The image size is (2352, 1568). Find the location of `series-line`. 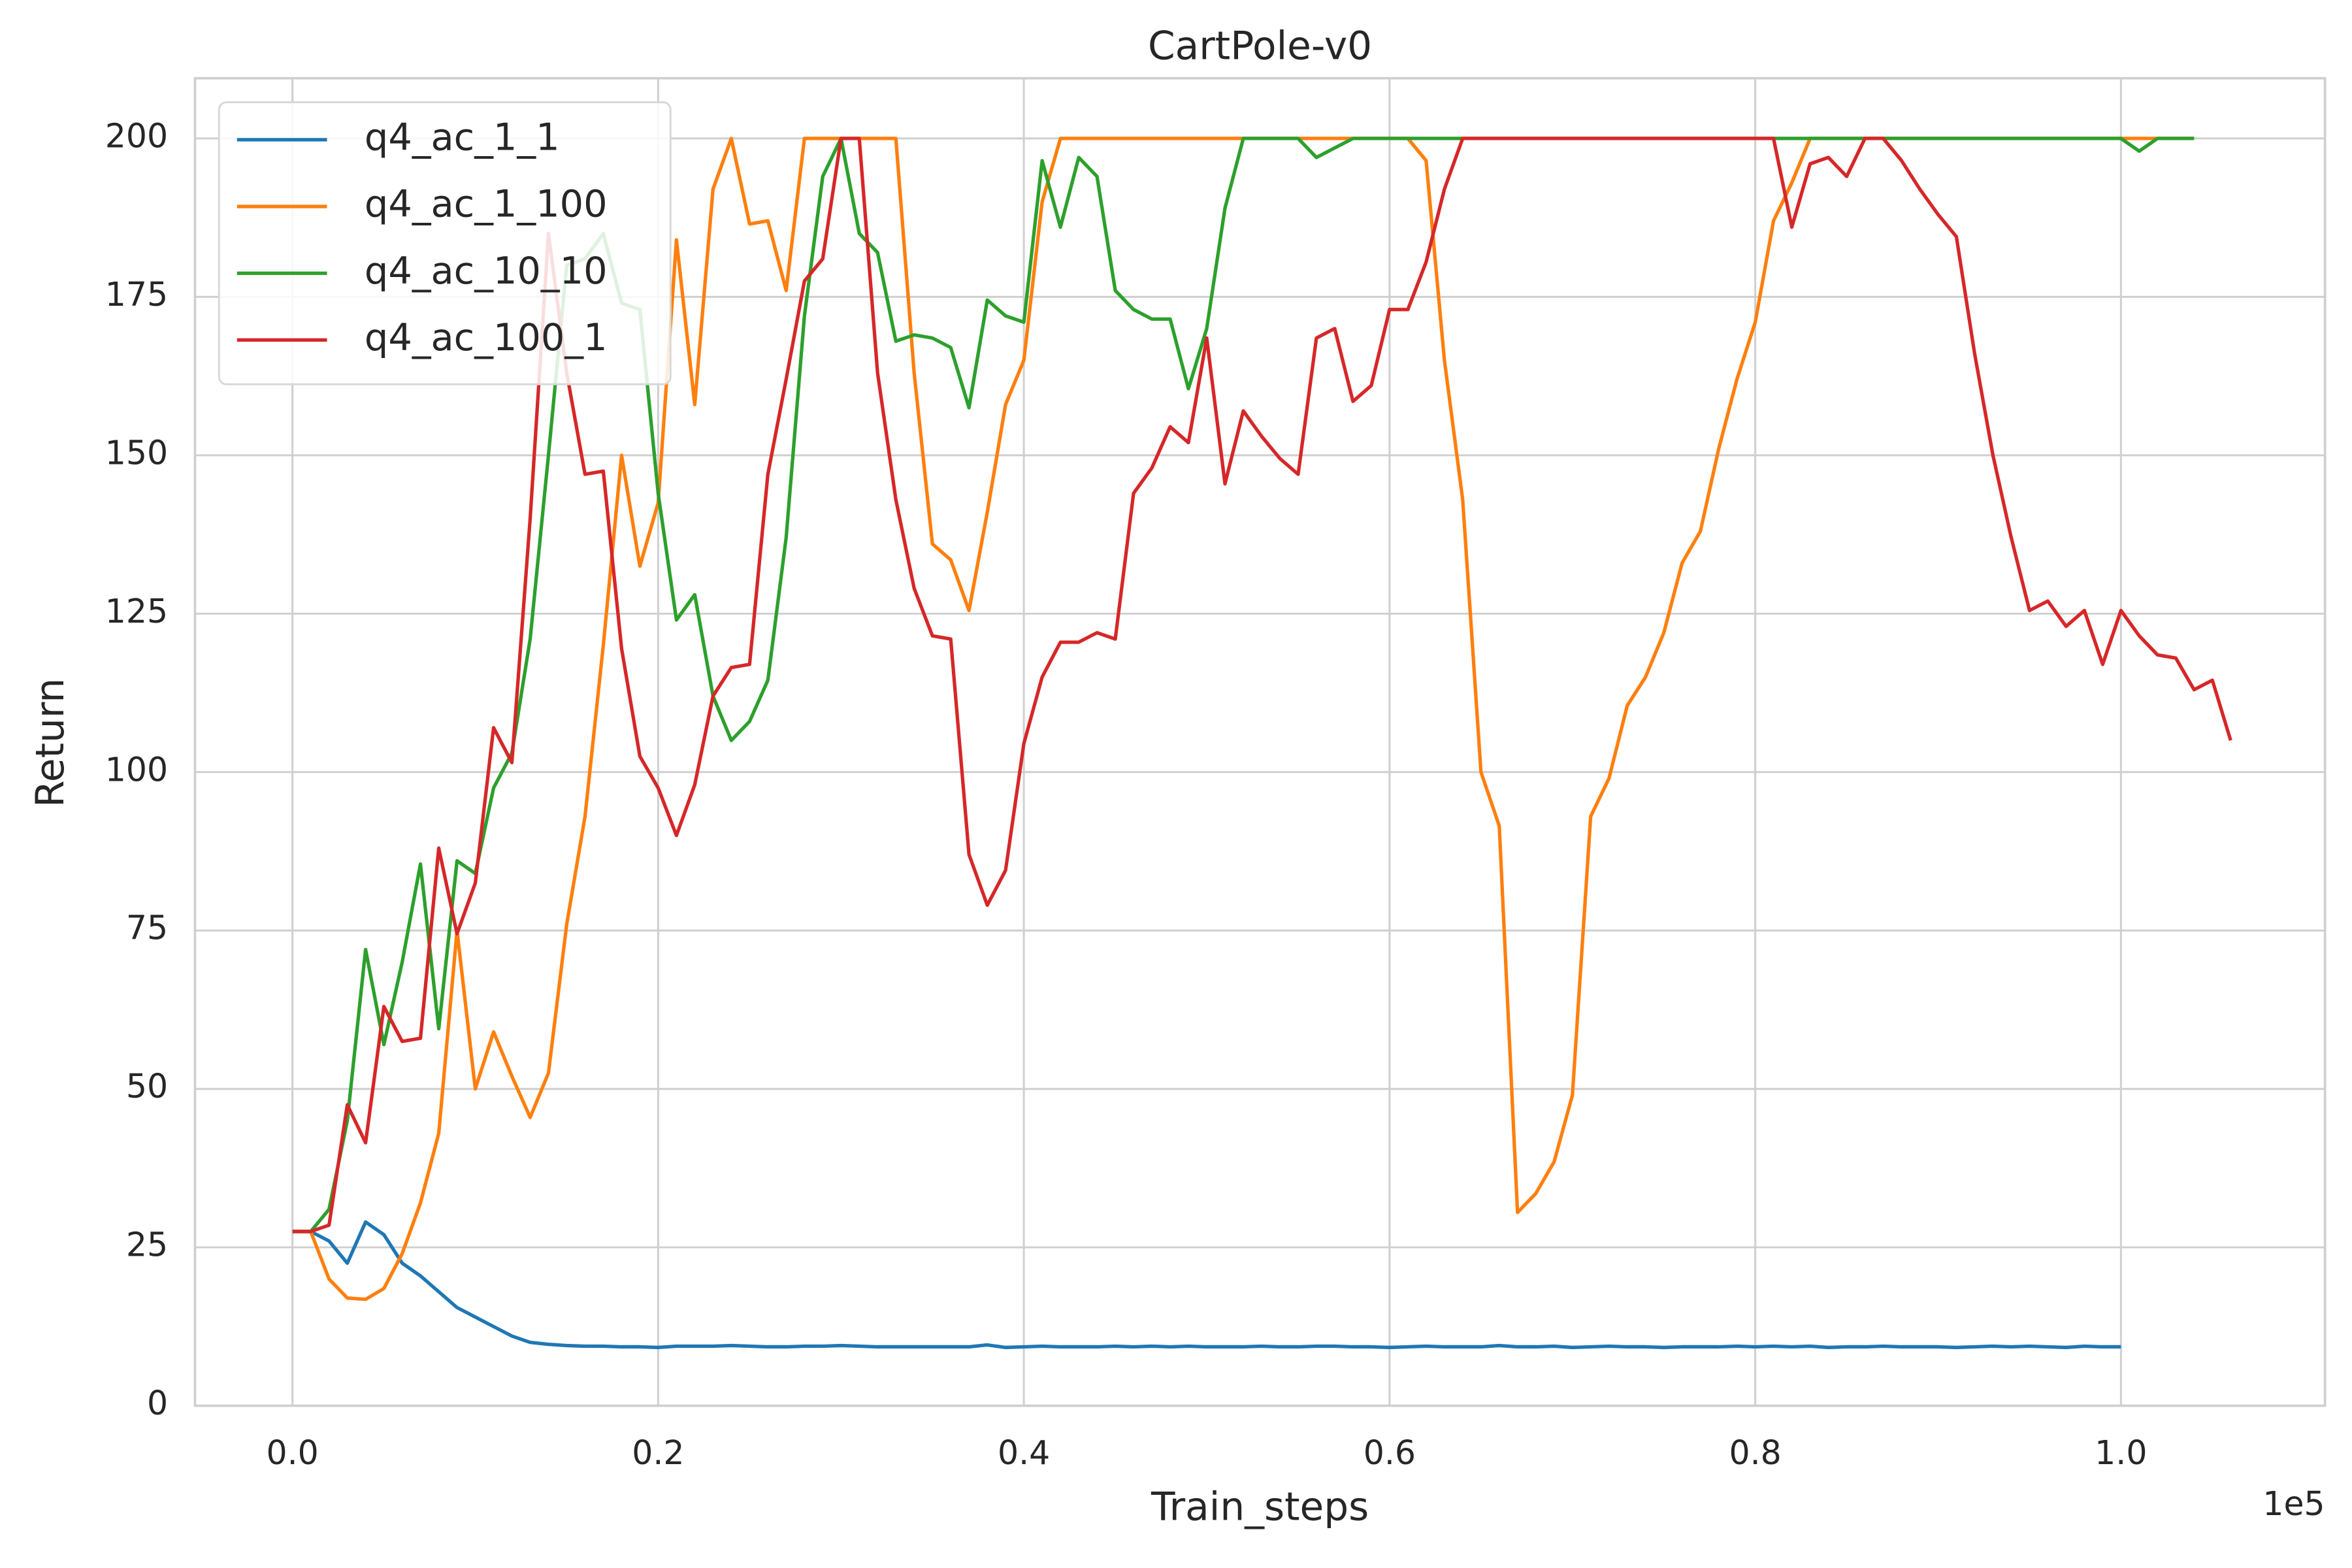

series-line is located at coordinates (1206, 1285).